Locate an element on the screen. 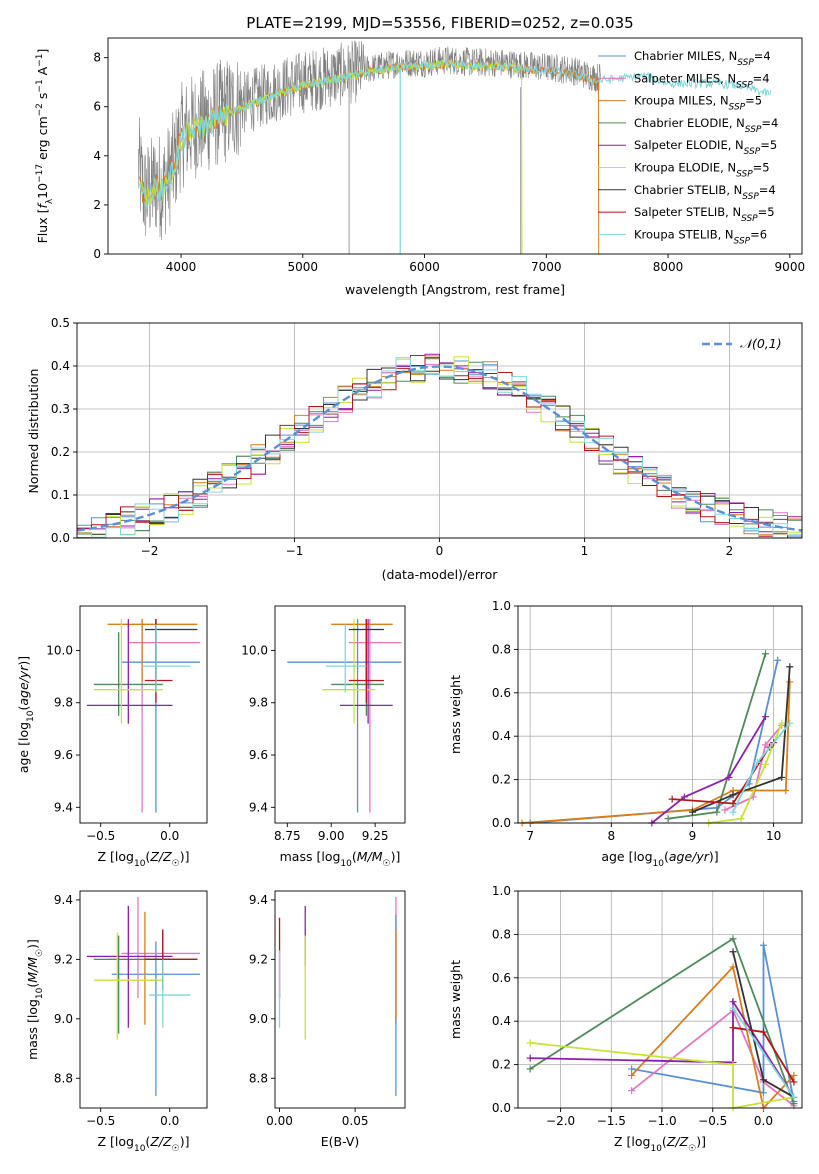 Image resolution: width=819 pixels, height=1174 pixels. x-tick-label: 9 is located at coordinates (693, 836).